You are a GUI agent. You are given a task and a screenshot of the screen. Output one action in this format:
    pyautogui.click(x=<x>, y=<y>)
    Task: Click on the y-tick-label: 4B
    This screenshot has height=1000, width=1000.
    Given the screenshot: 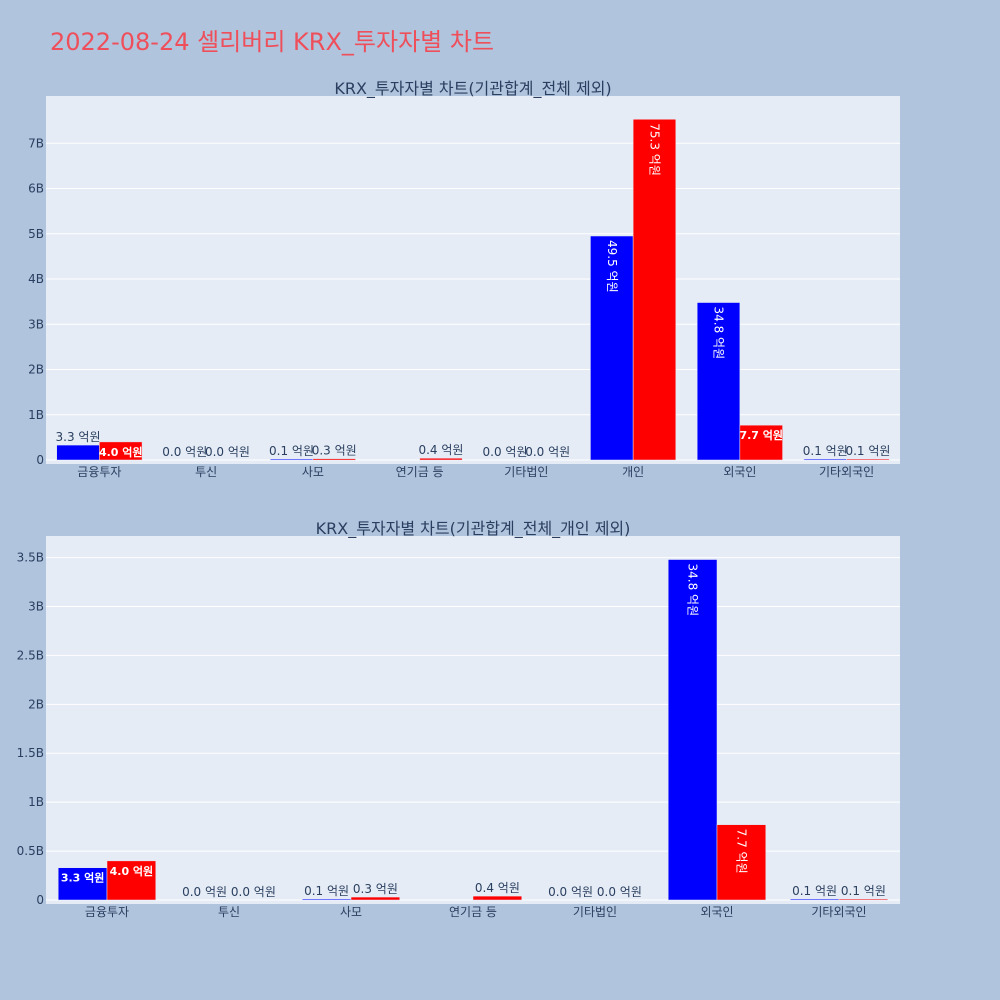 What is the action you would take?
    pyautogui.click(x=36, y=279)
    